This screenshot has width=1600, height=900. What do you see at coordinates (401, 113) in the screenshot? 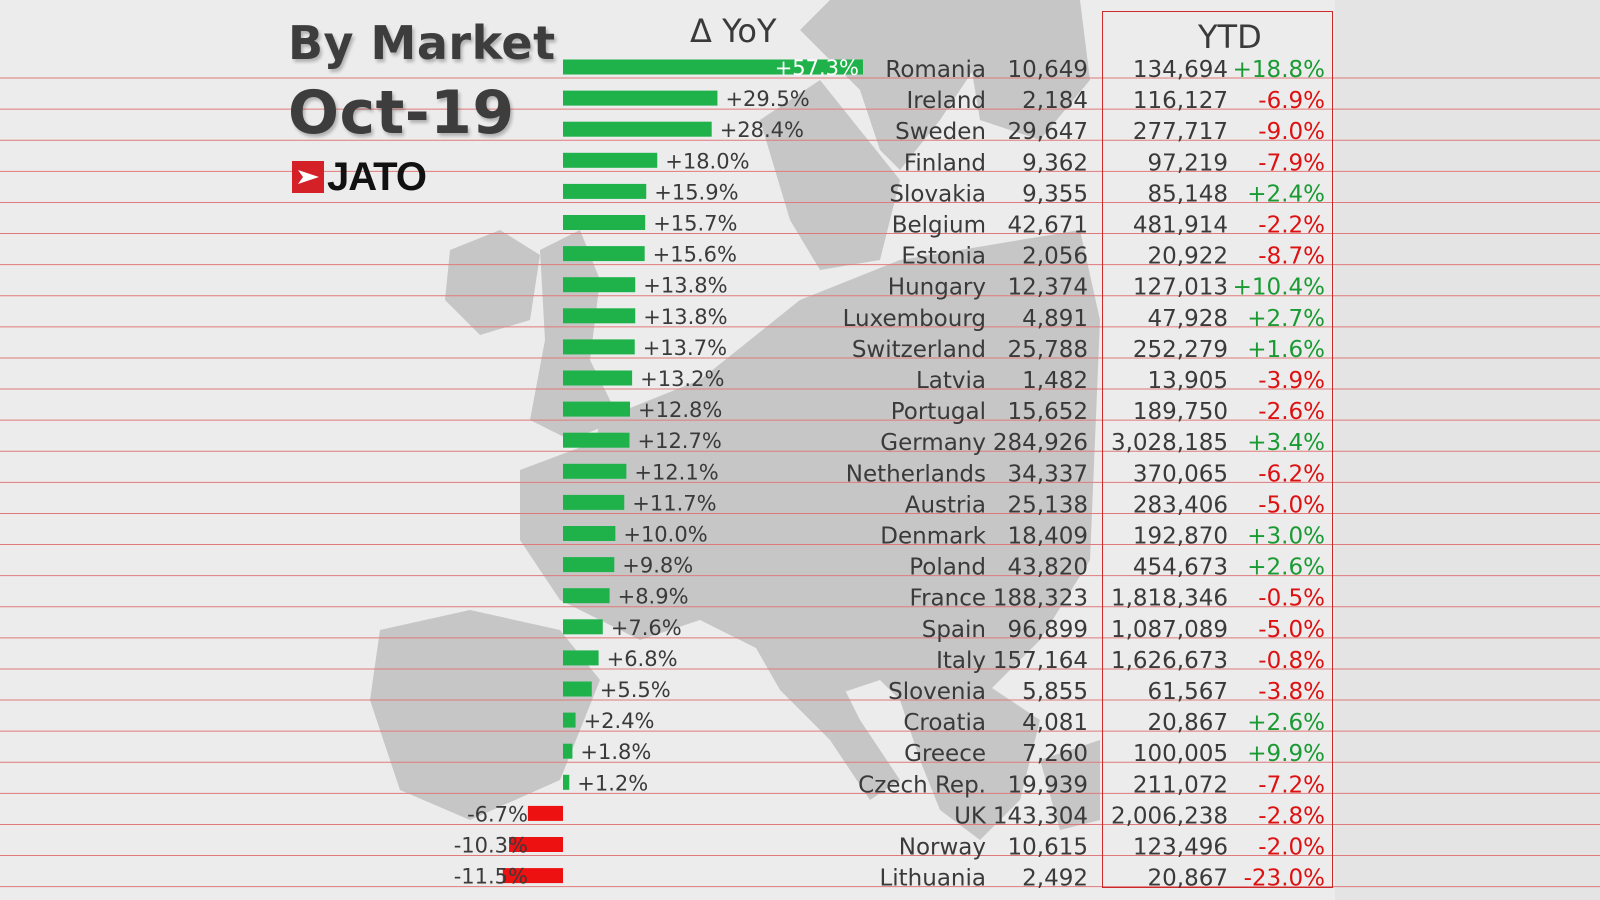
I see `chart-subtitle-period: Oct-19` at bounding box center [401, 113].